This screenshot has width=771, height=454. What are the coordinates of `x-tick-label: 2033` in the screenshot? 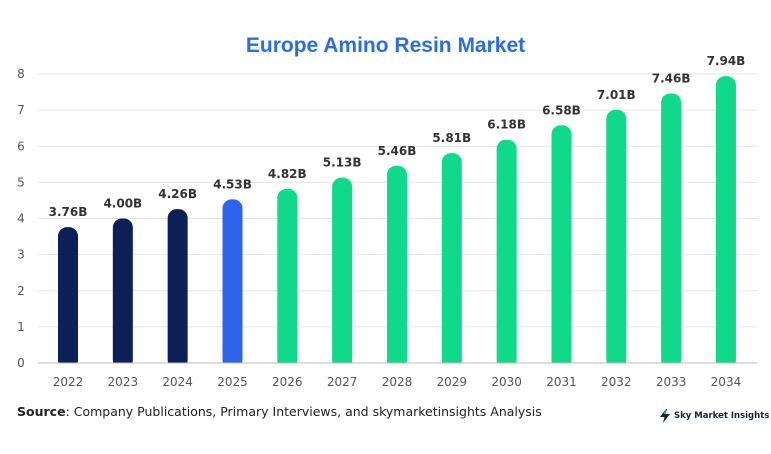 It's located at (671, 382).